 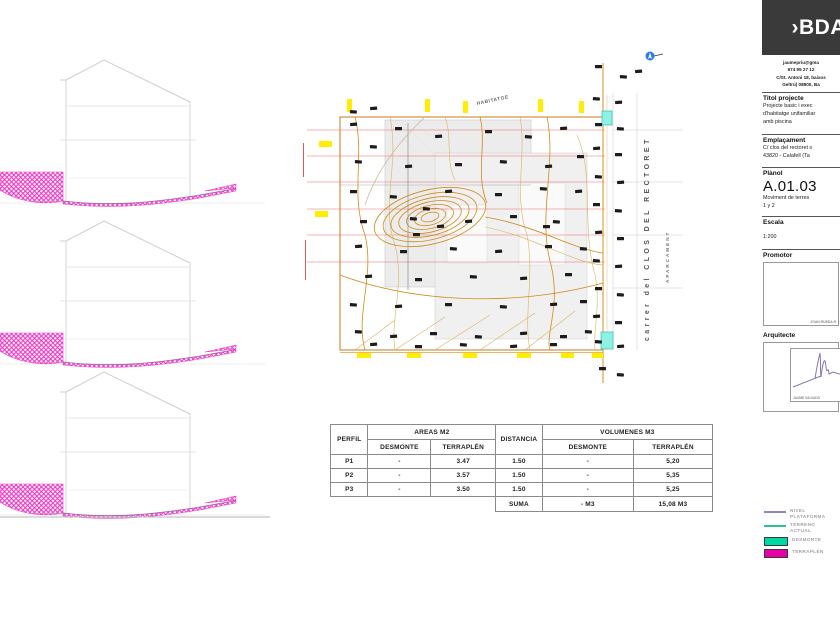 I want to click on sheet-label: Plànol, so click(x=773, y=174).